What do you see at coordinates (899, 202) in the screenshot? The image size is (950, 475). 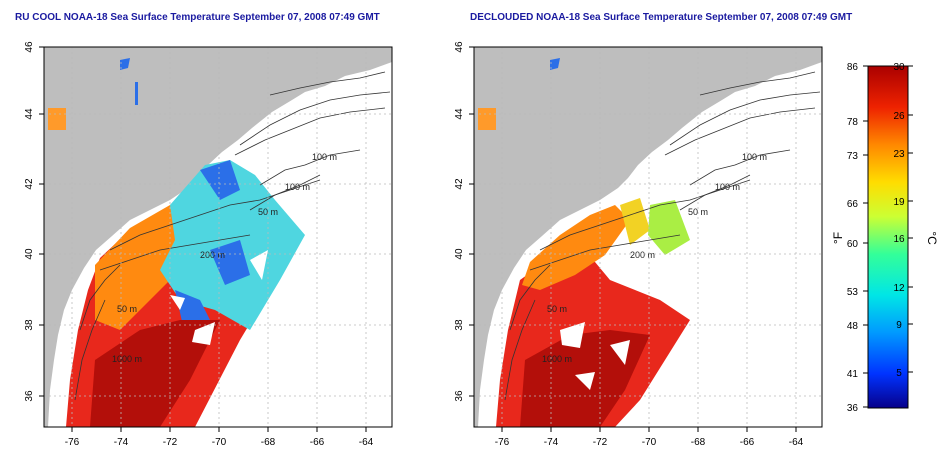 I see `colorbar-c-tick: 19` at bounding box center [899, 202].